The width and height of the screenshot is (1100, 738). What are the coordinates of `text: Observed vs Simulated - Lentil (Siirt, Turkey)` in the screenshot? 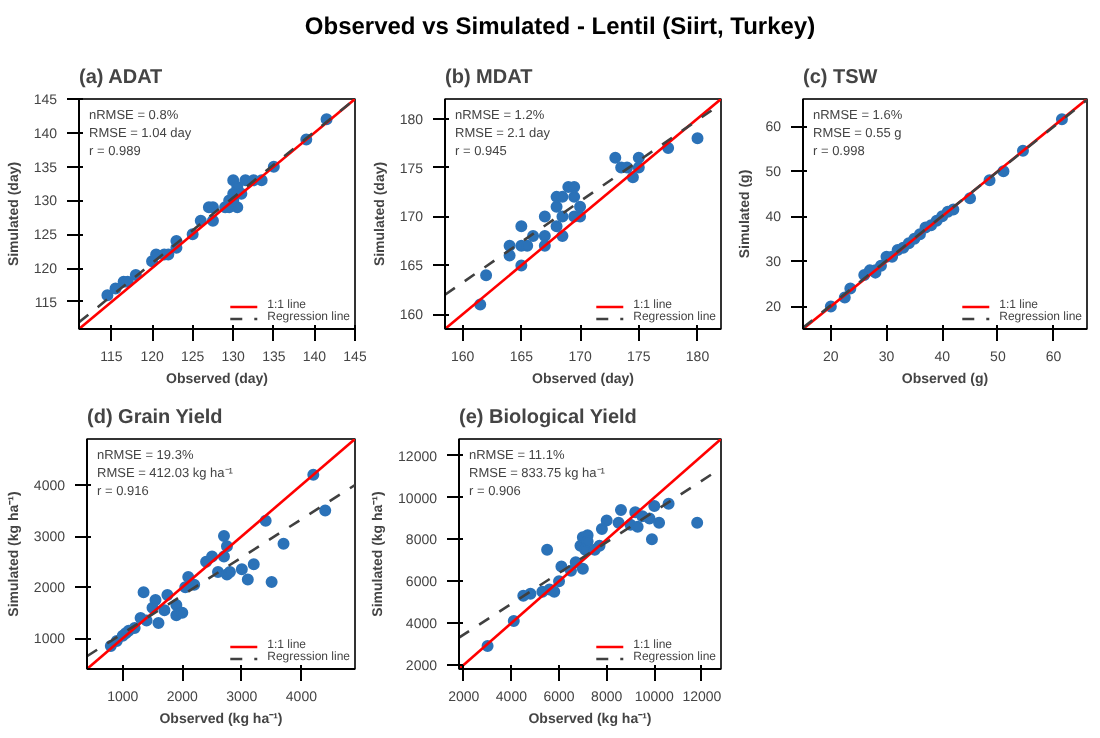 It's located at (560, 27).